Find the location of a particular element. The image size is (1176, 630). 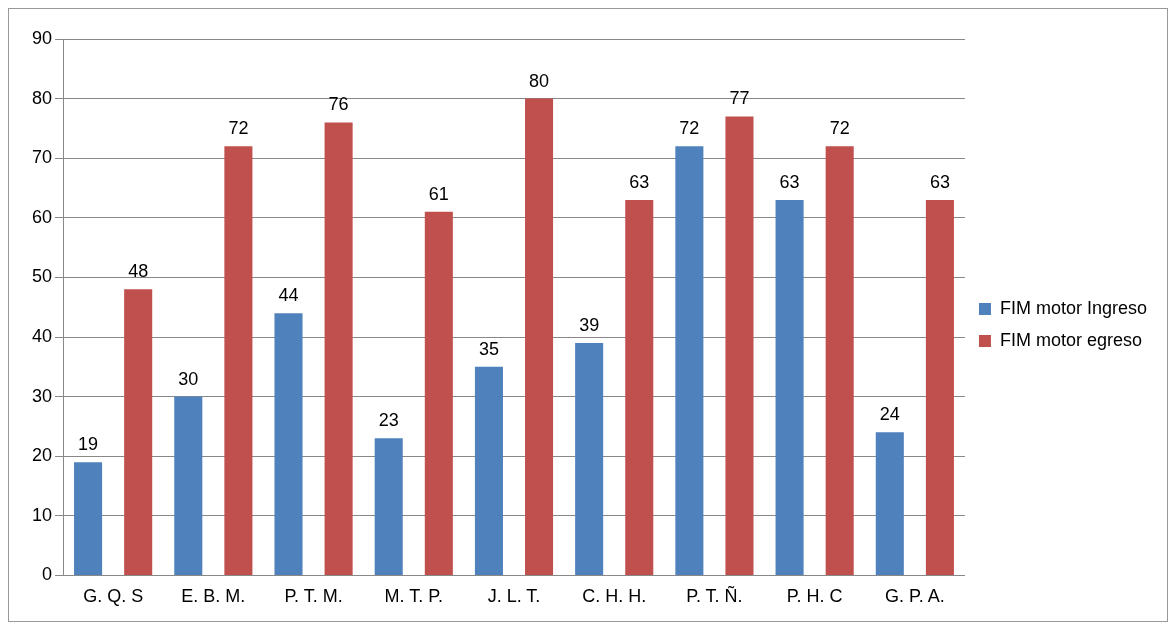

y-tick-label: 0 is located at coordinates (47, 574).